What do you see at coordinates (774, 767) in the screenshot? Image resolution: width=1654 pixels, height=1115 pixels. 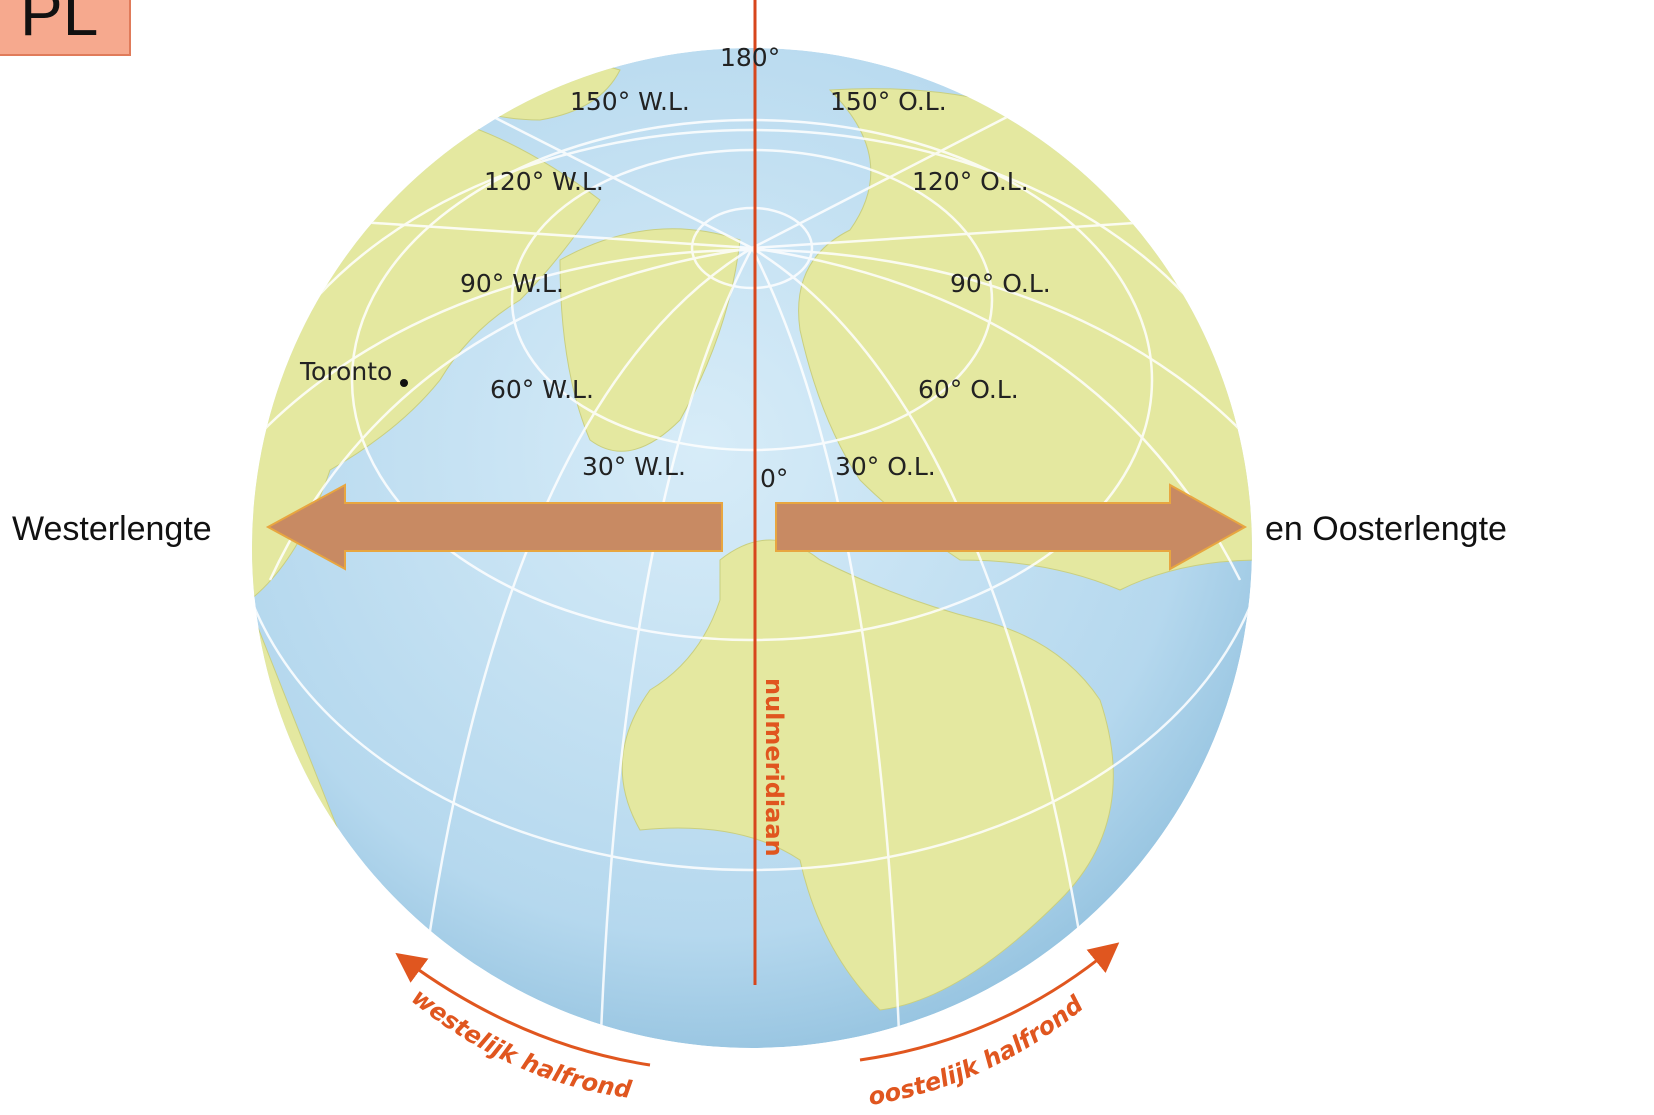 I see `prime-meridian-label: nulmeridiaan` at bounding box center [774, 767].